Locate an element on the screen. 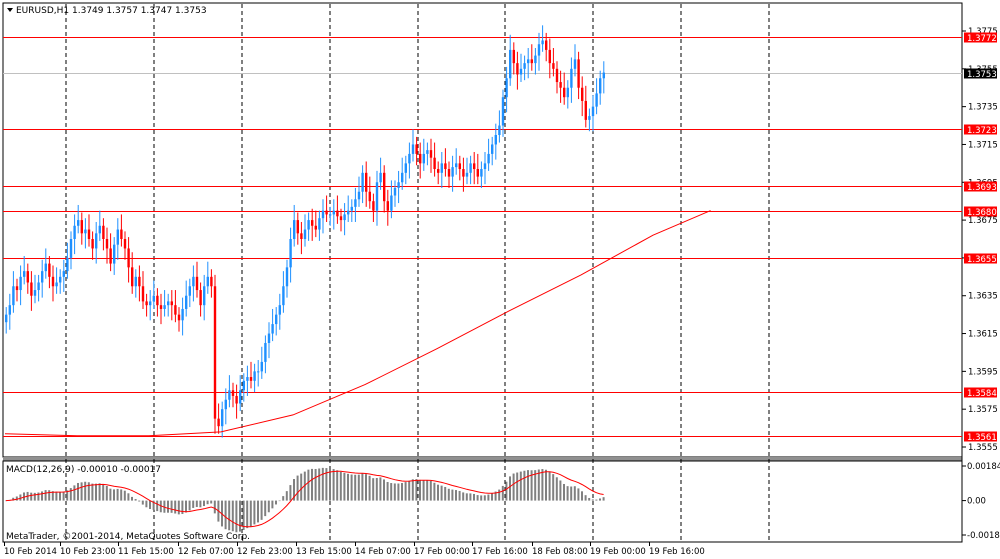 Image resolution: width=1000 pixels, height=559 pixels. level-price-label: 1.3561 is located at coordinates (982, 438).